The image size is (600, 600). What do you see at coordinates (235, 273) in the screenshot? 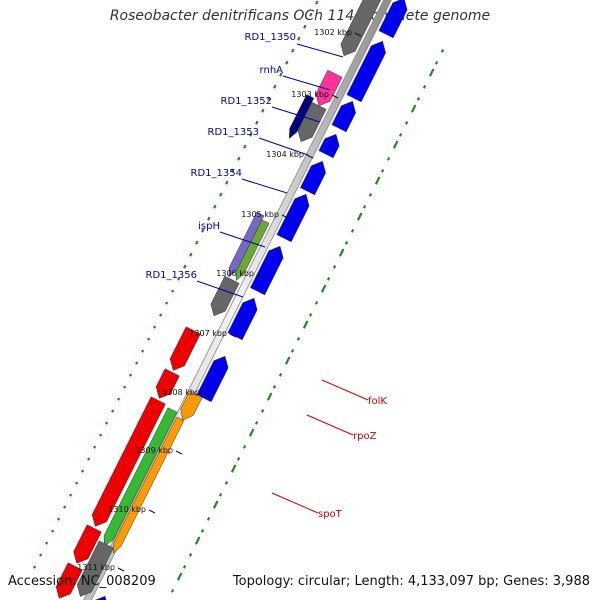
I see `ruler-label: 1306 kbp` at bounding box center [235, 273].